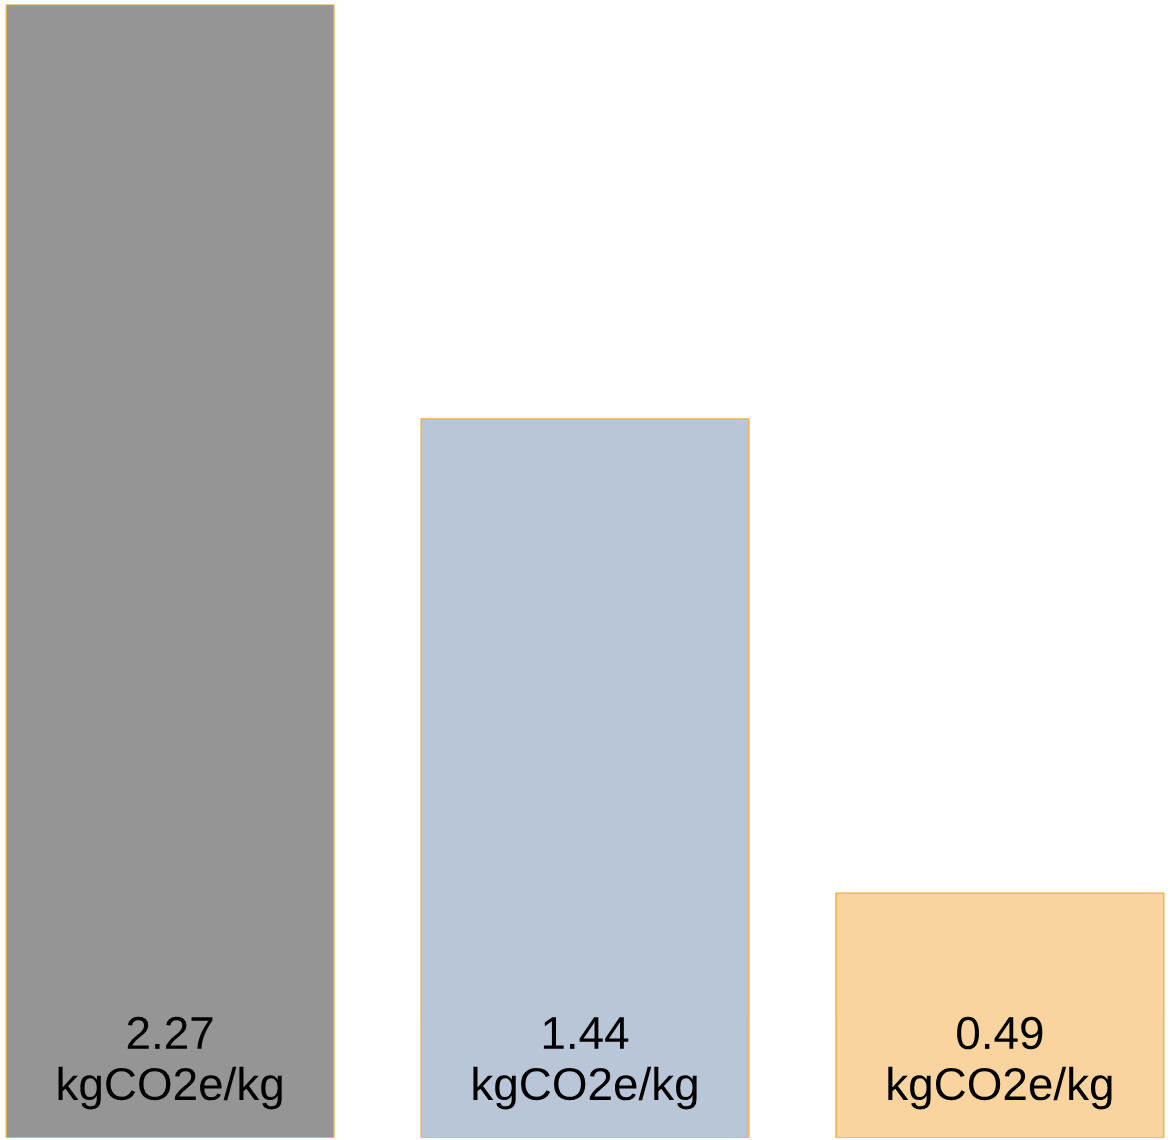  Describe the element at coordinates (585, 1063) in the screenshot. I see `data-label: 1.44 kgCO2e/kg` at that location.